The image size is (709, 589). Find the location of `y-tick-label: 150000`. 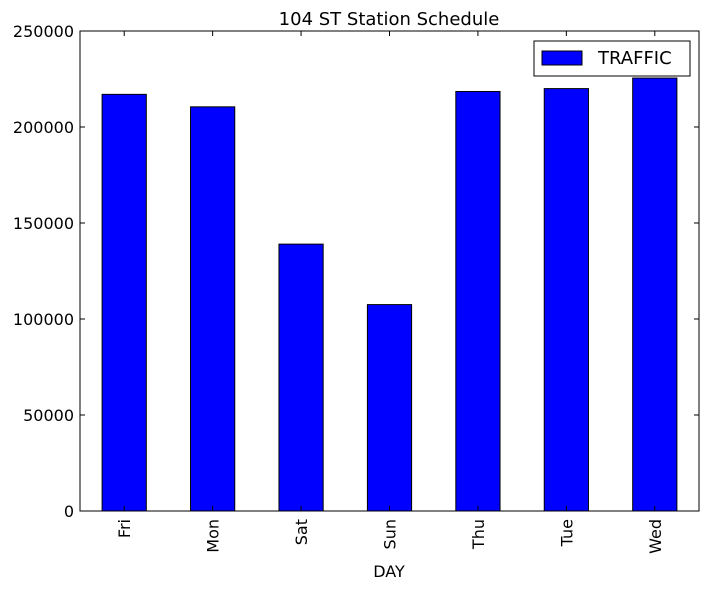

y-tick-label: 150000 is located at coordinates (43, 223).